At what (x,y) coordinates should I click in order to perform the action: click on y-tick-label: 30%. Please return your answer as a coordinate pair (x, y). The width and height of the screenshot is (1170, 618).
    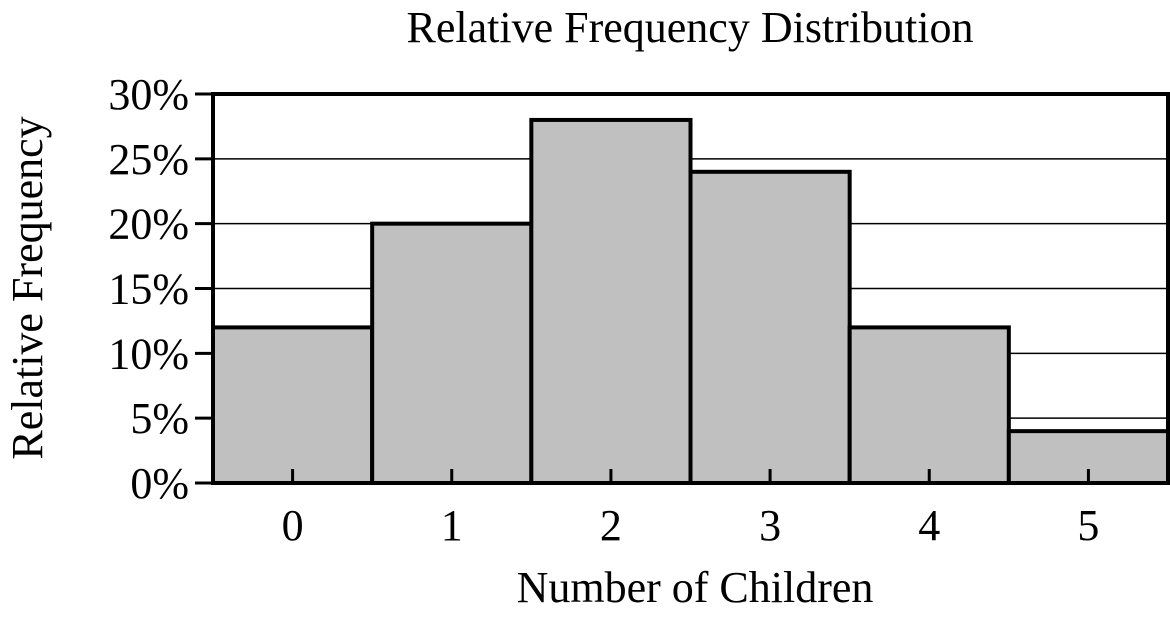
    Looking at the image, I should click on (148, 94).